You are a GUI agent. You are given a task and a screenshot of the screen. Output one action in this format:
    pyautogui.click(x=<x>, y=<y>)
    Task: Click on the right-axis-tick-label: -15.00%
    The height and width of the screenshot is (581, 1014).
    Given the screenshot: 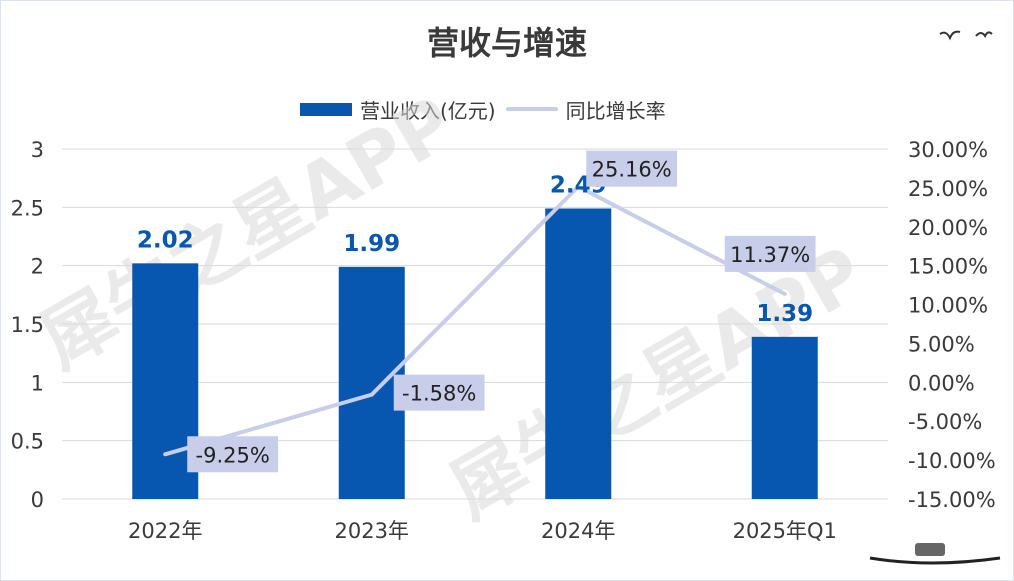 What is the action you would take?
    pyautogui.click(x=952, y=500)
    